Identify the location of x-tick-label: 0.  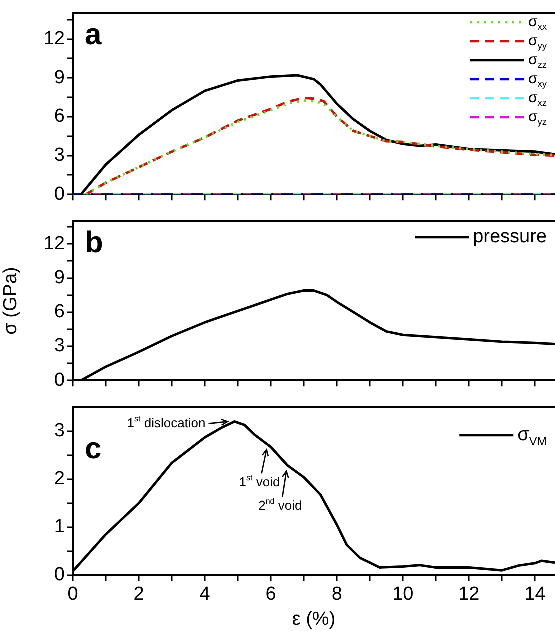
(73, 595).